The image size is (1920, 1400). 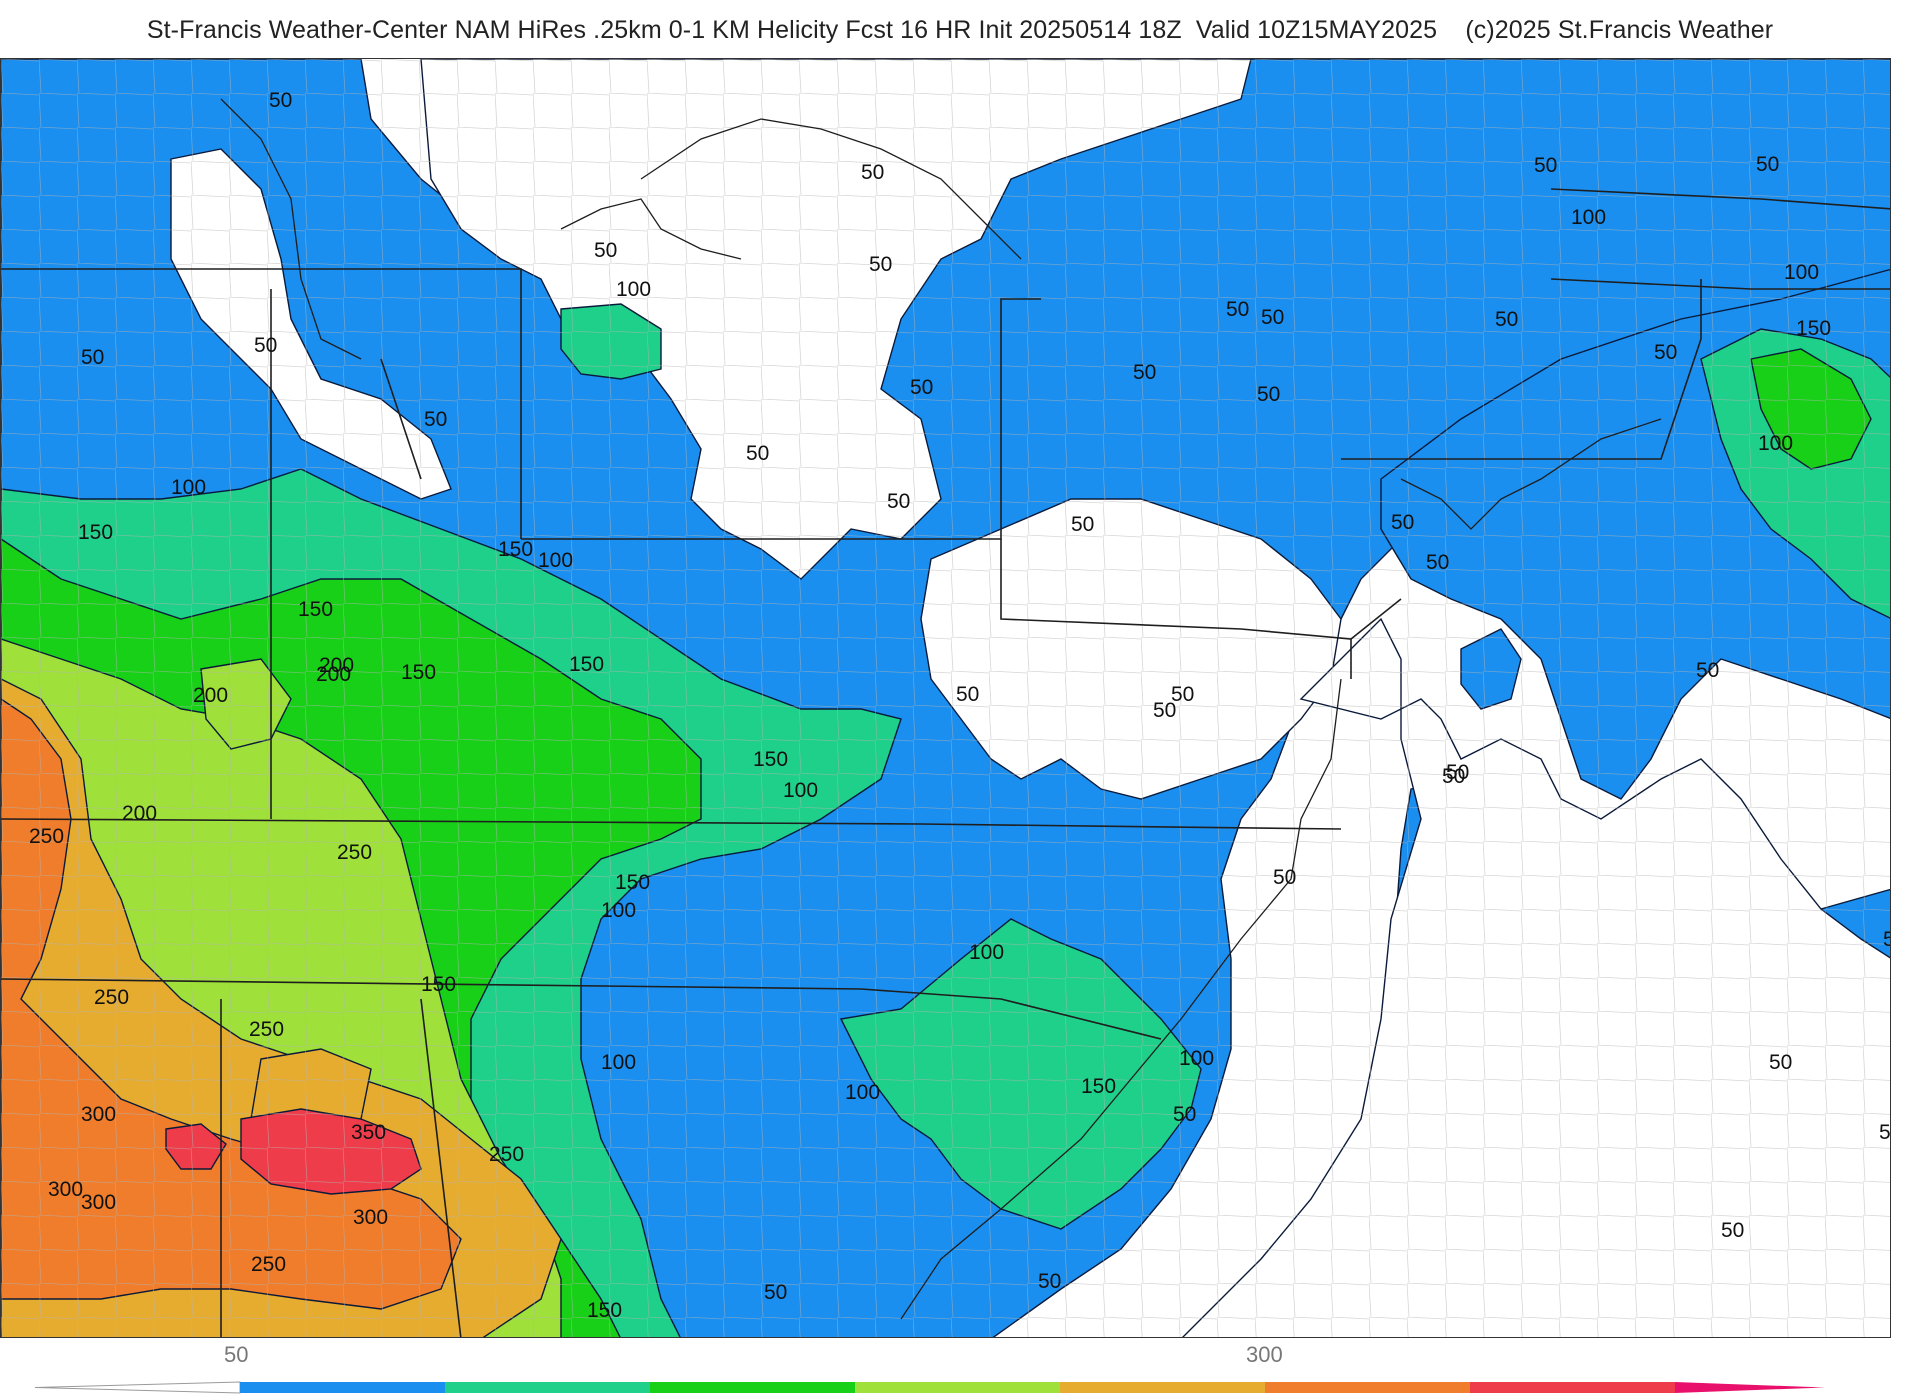 I want to click on contour-label: 350, so click(x=368, y=1132).